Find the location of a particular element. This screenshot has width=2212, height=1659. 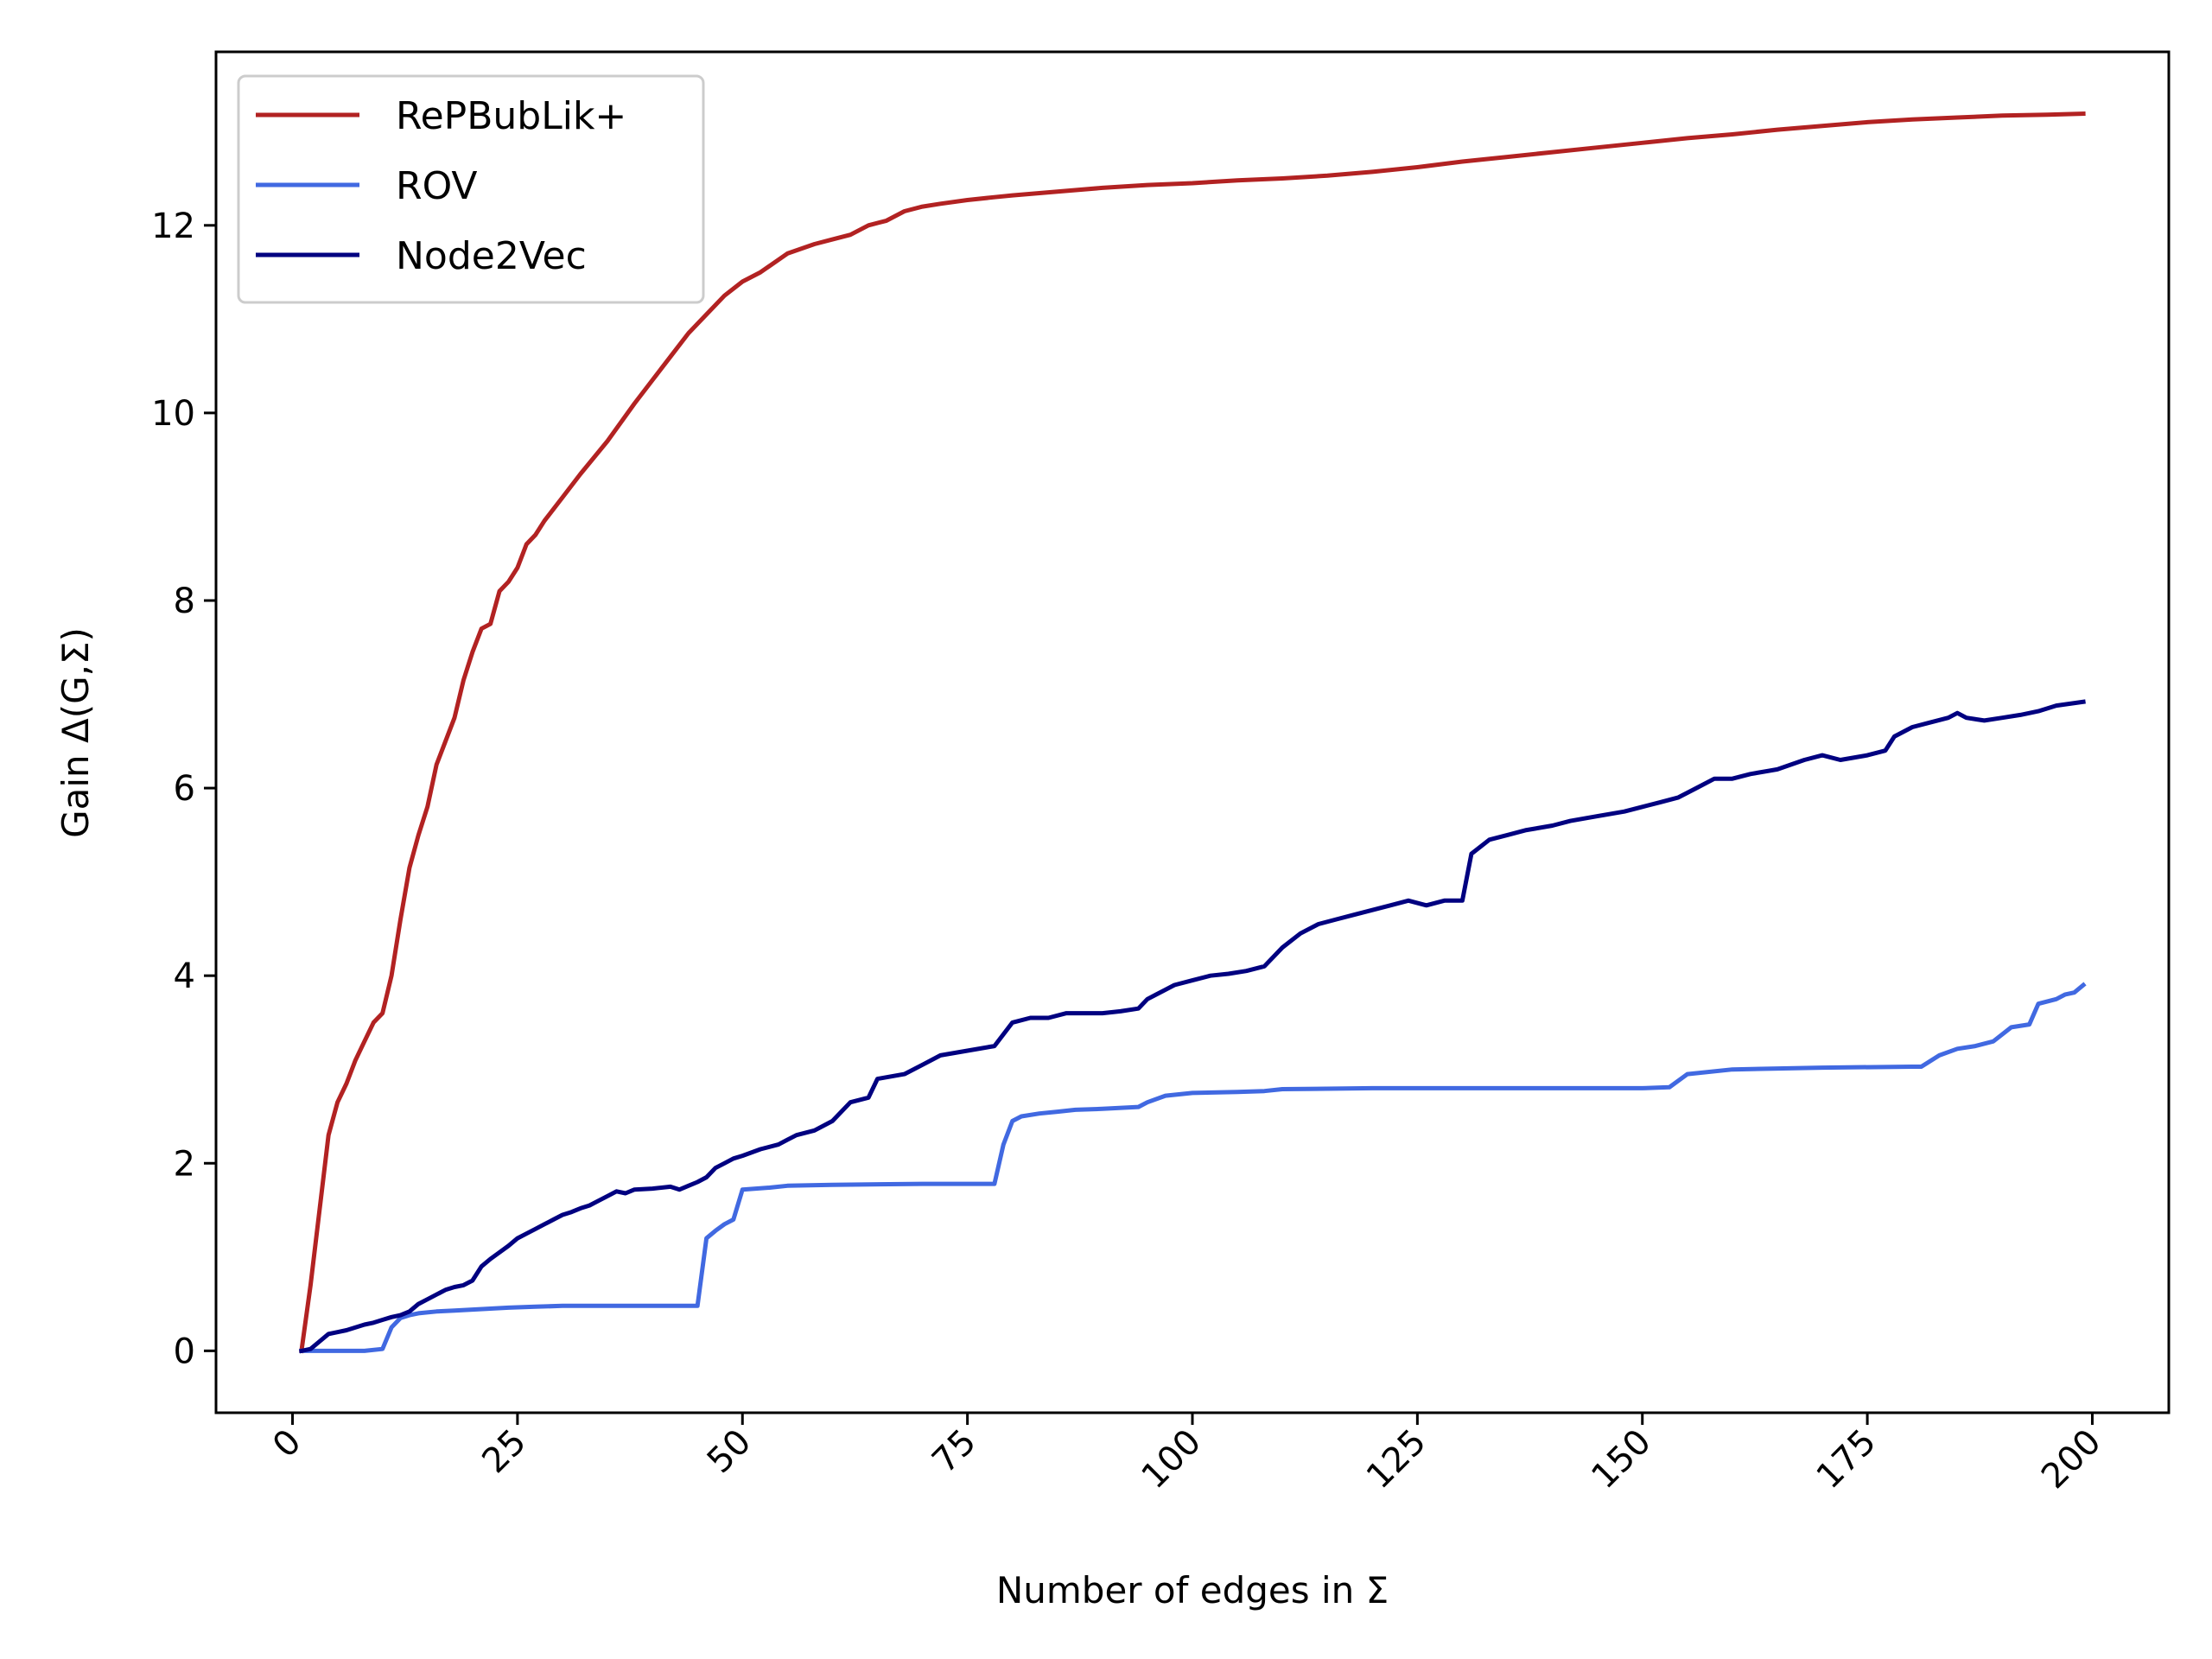

legend: RePBubLik+ ROV Node2Vec is located at coordinates (471, 189).